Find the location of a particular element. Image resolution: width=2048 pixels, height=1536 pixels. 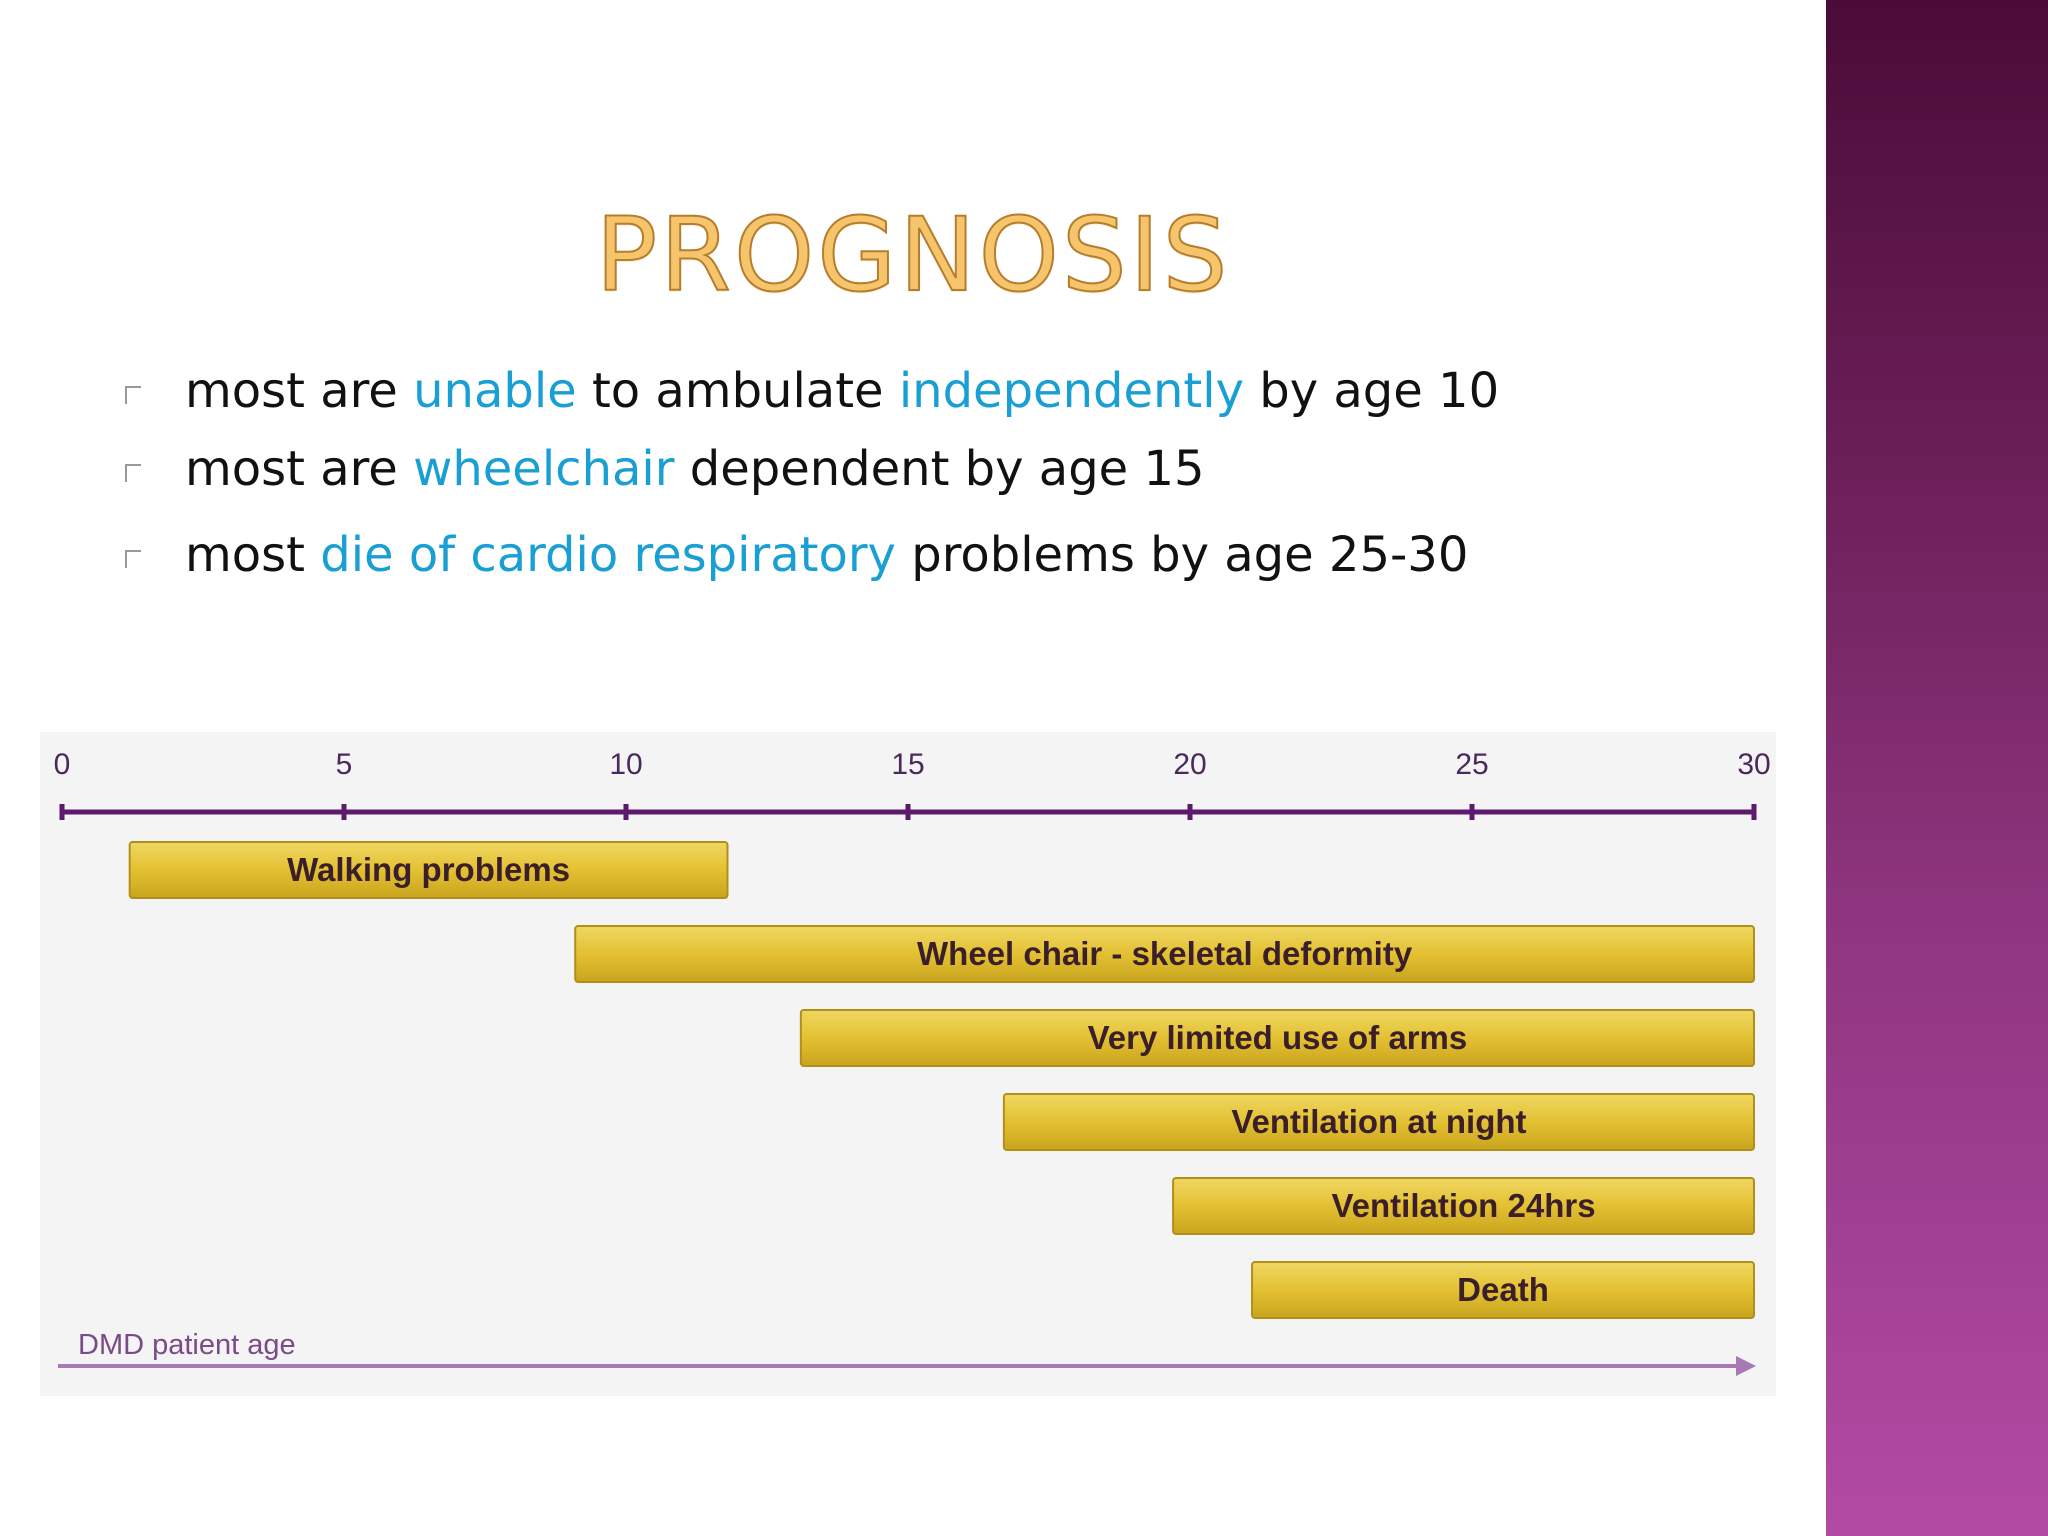

range-bar-label: Ventilation at night is located at coordinates (1378, 1121).